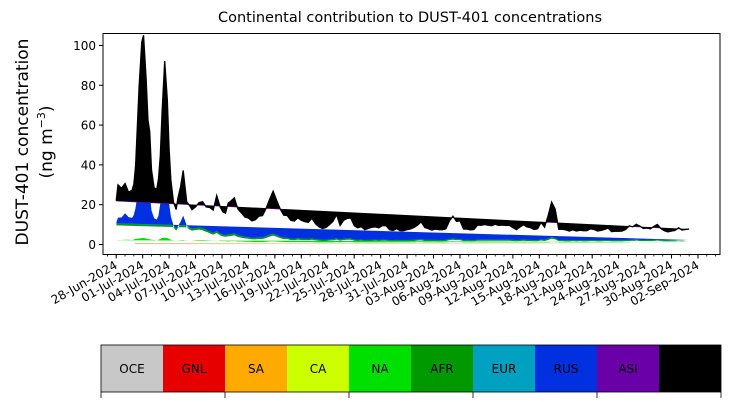 The width and height of the screenshot is (730, 402). I want to click on legend-label-gnl: GNL, so click(194, 369).